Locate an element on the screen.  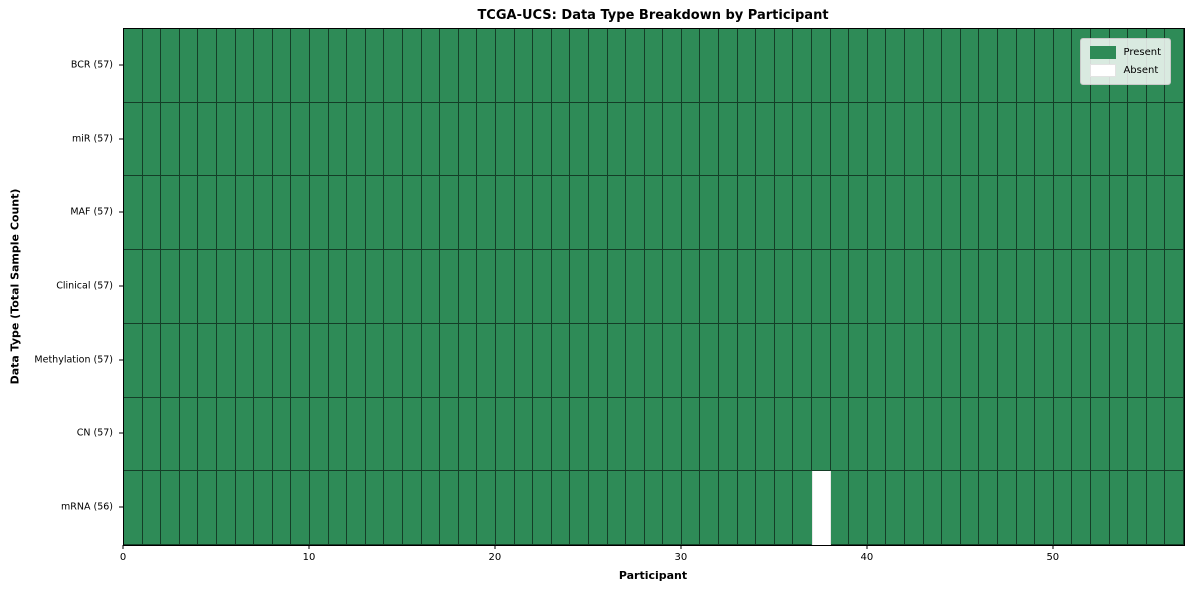
legend: Present Absent is located at coordinates (1125, 61).